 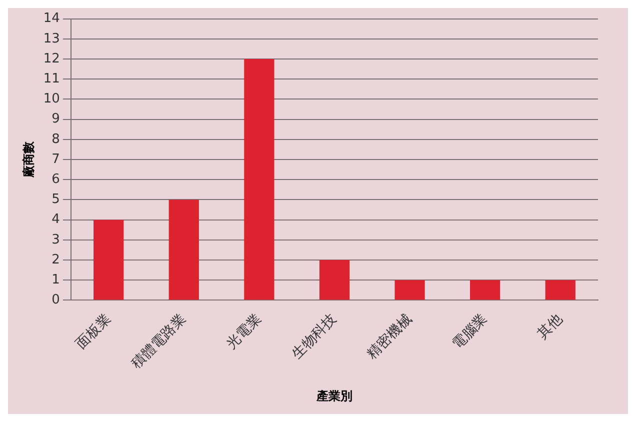 I want to click on x-tick-label: 面板業, so click(x=93, y=331).